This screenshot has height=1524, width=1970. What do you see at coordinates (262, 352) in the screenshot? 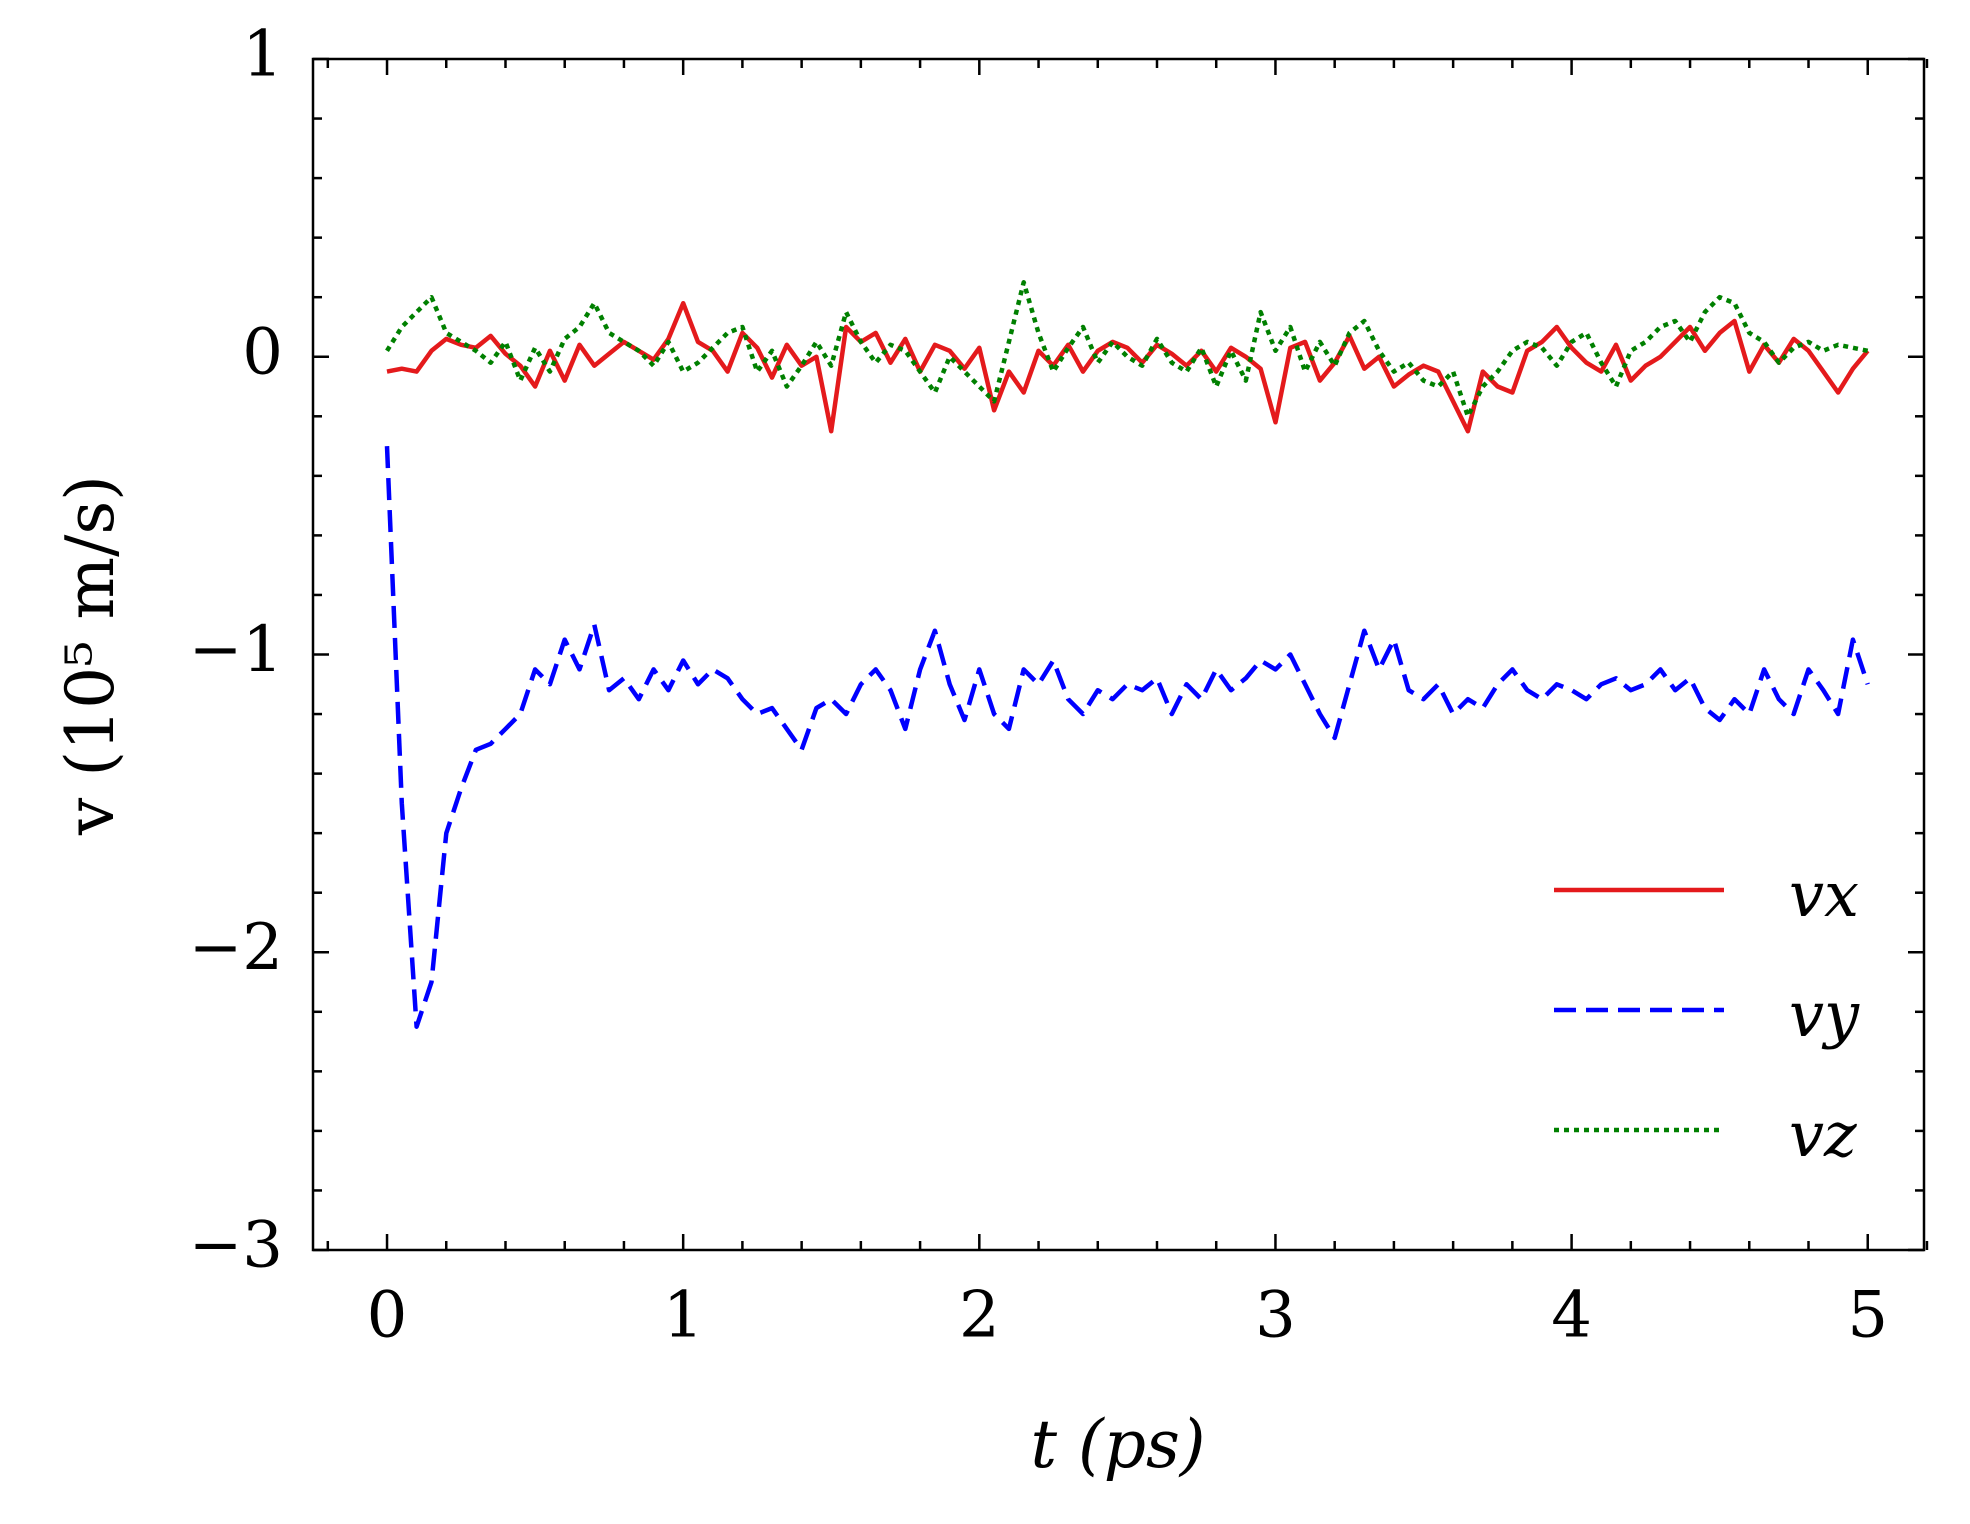
I see `y-tick-label: 0` at bounding box center [262, 352].